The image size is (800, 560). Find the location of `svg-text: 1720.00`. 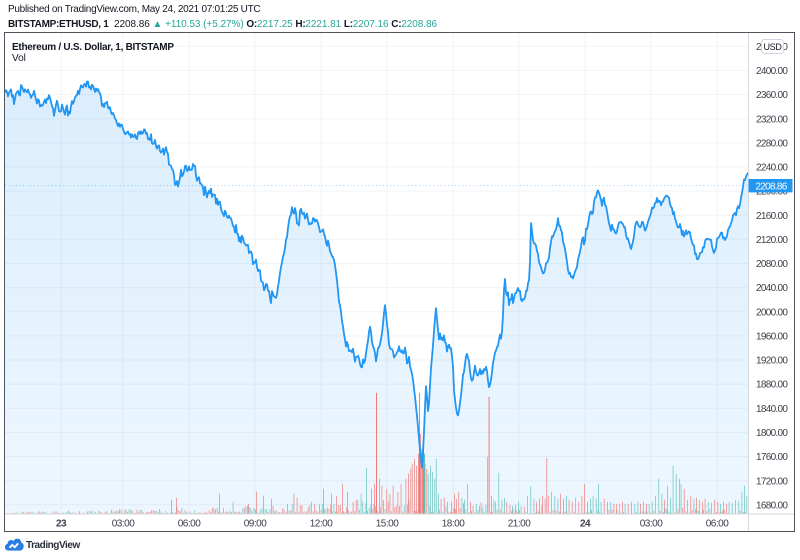

svg-text: 1720.00 is located at coordinates (772, 481).